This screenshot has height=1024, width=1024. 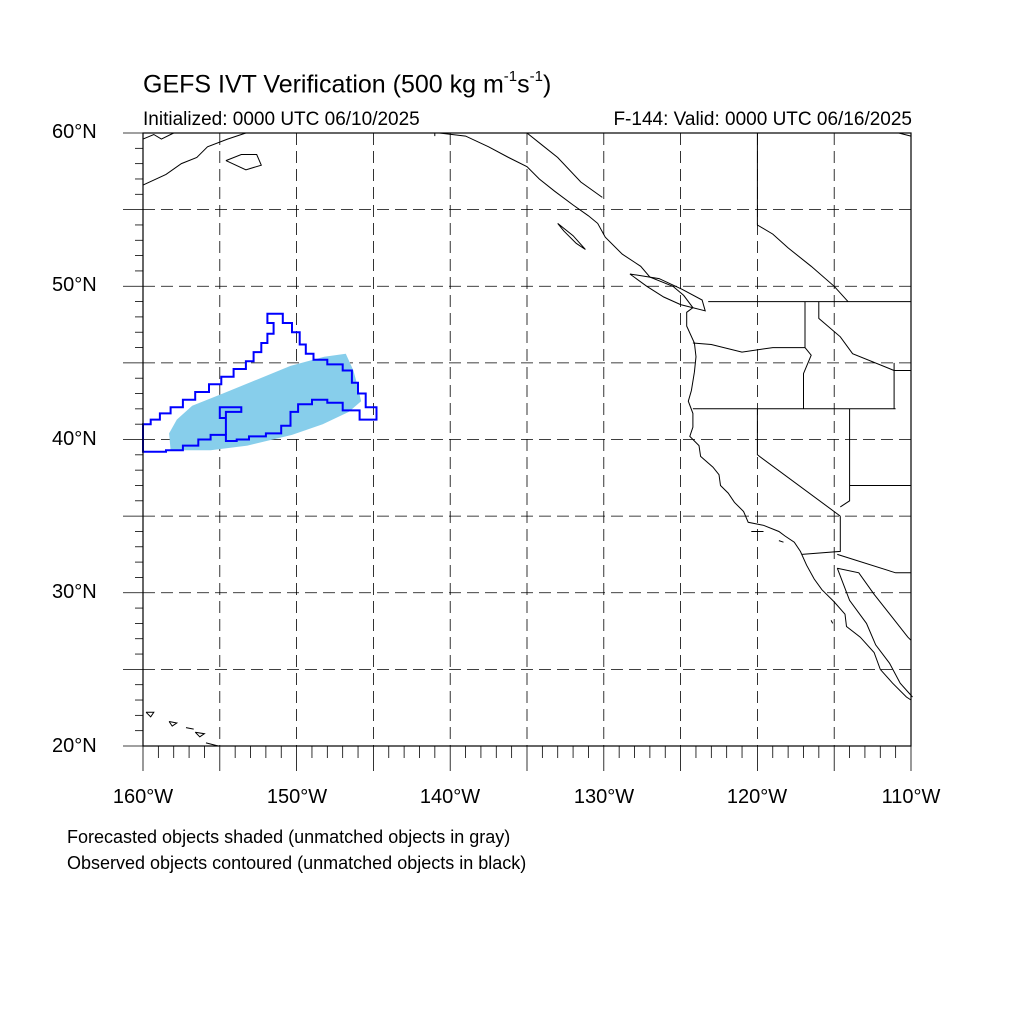 I want to click on coastline-mexico, so click(x=874, y=604).